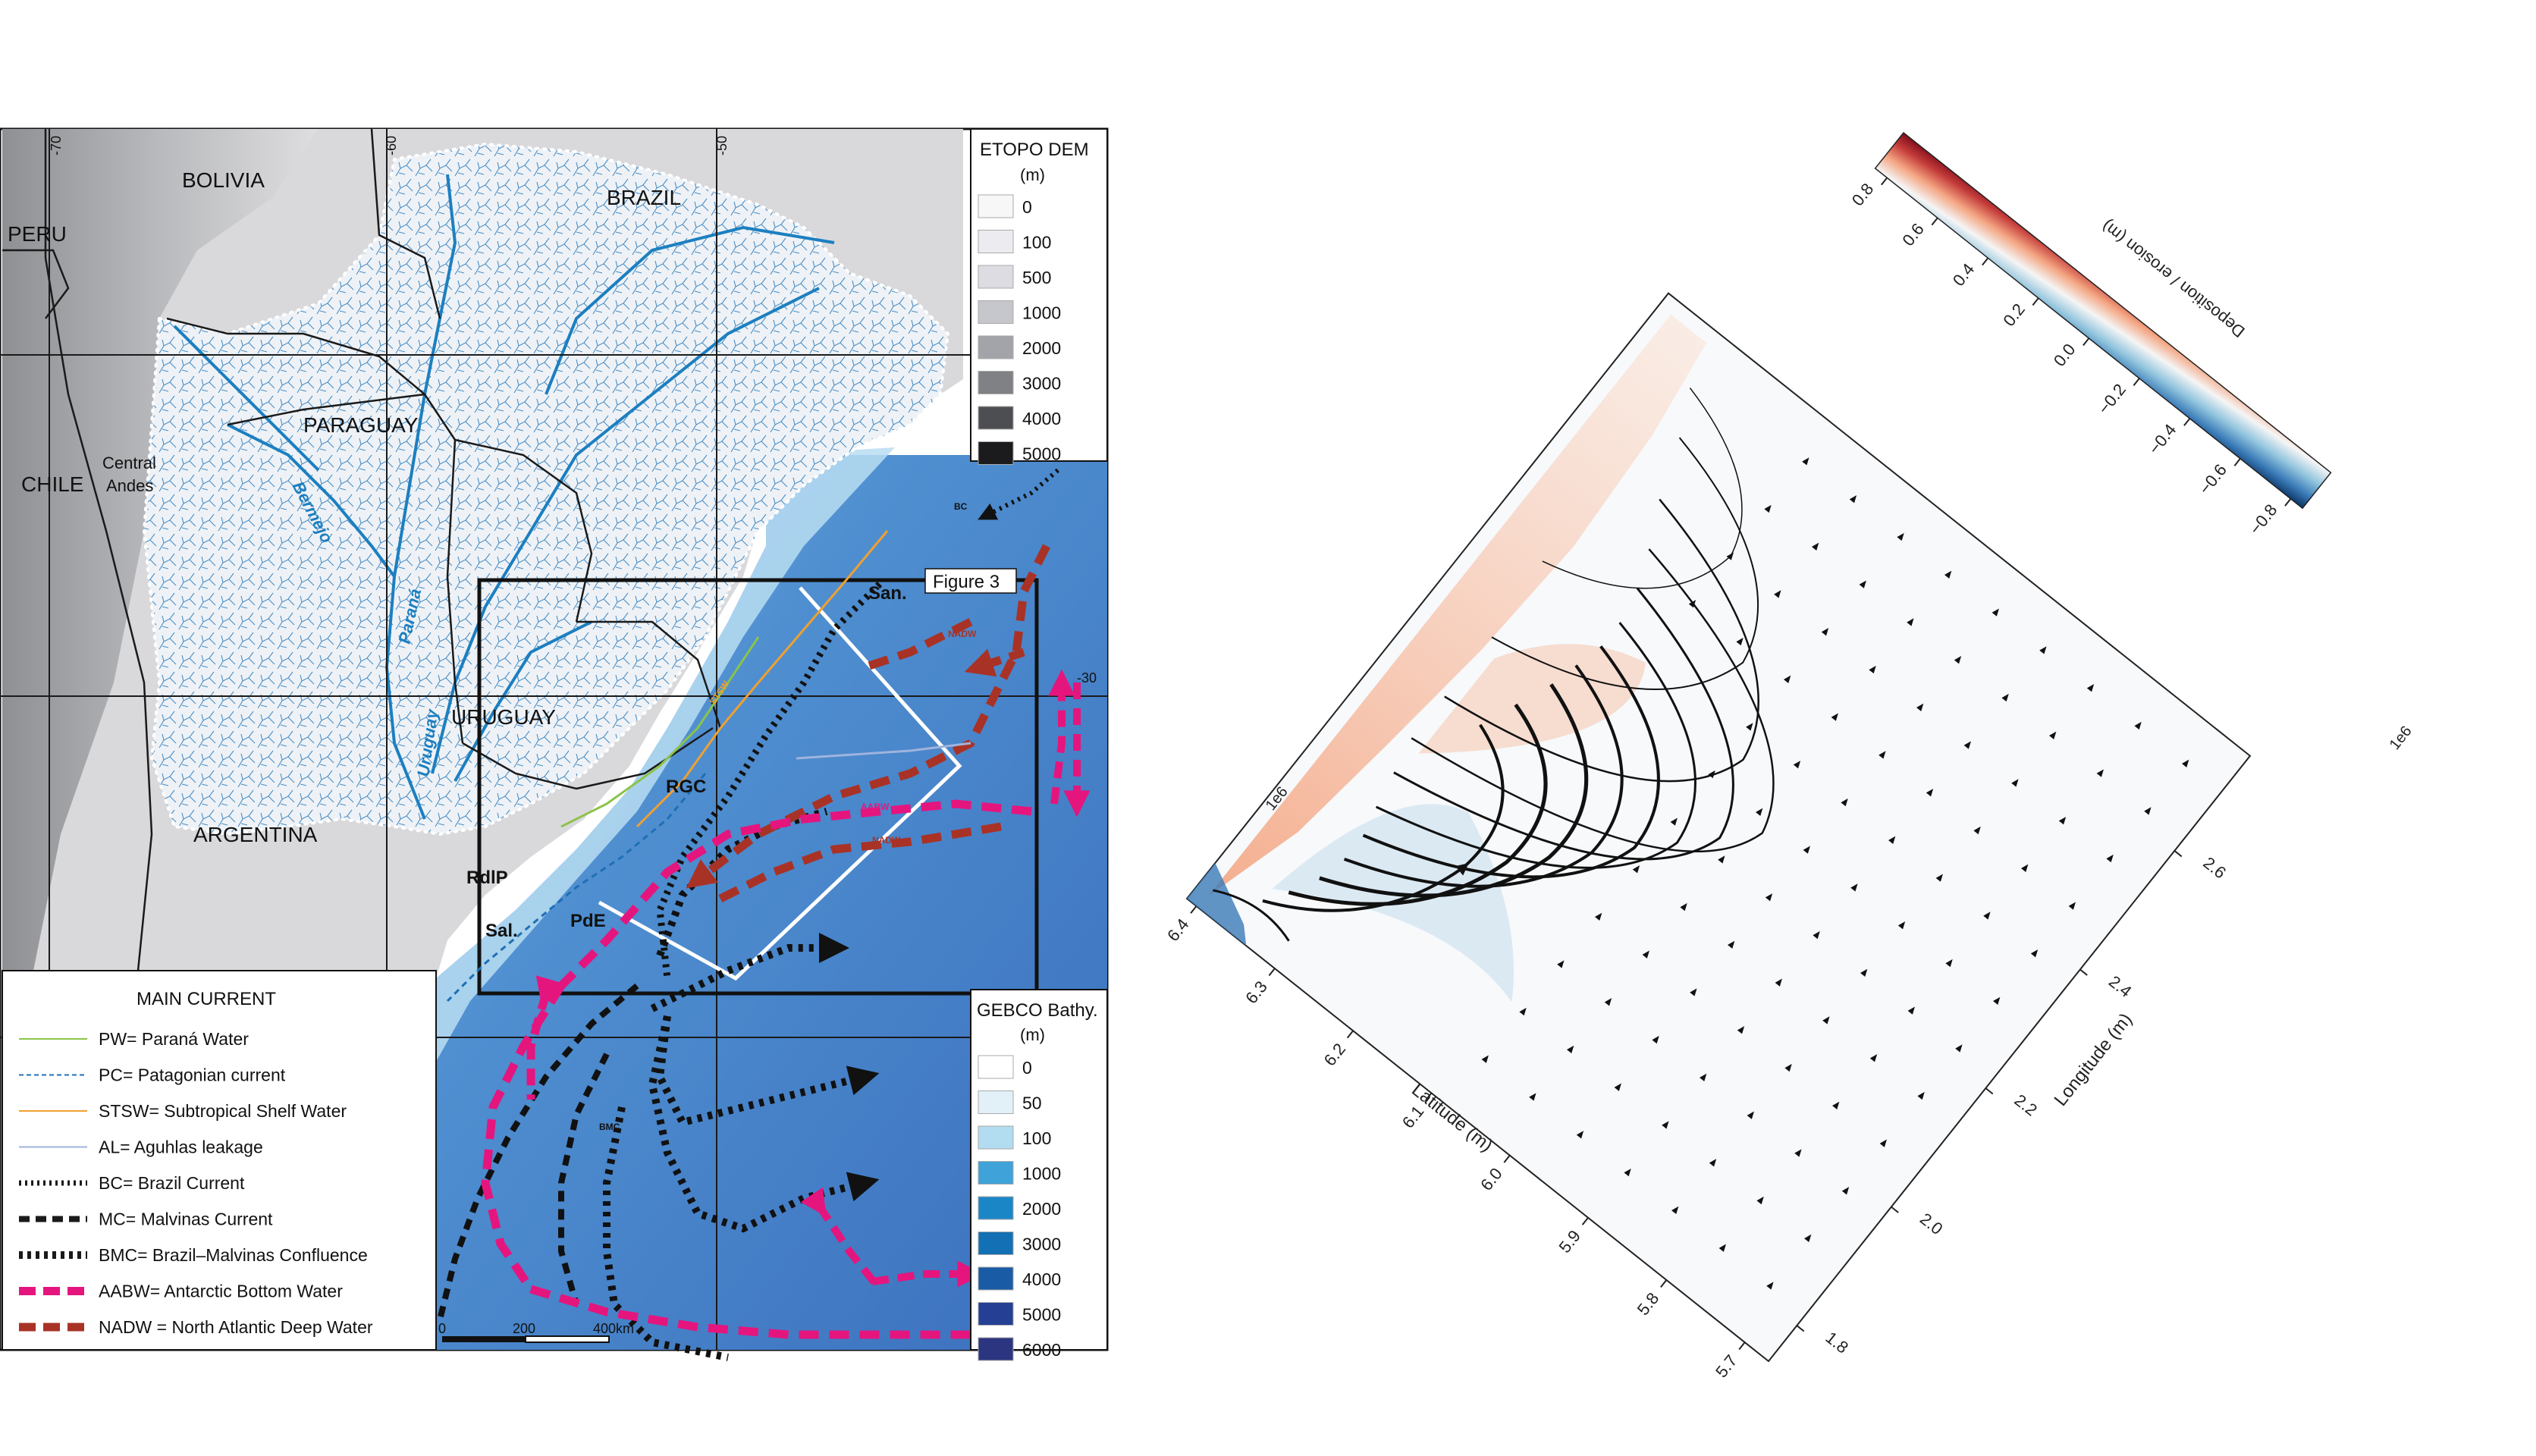 The image size is (2536, 1456). What do you see at coordinates (1491, 1179) in the screenshot?
I see `latitude-tick-label: 6.0` at bounding box center [1491, 1179].